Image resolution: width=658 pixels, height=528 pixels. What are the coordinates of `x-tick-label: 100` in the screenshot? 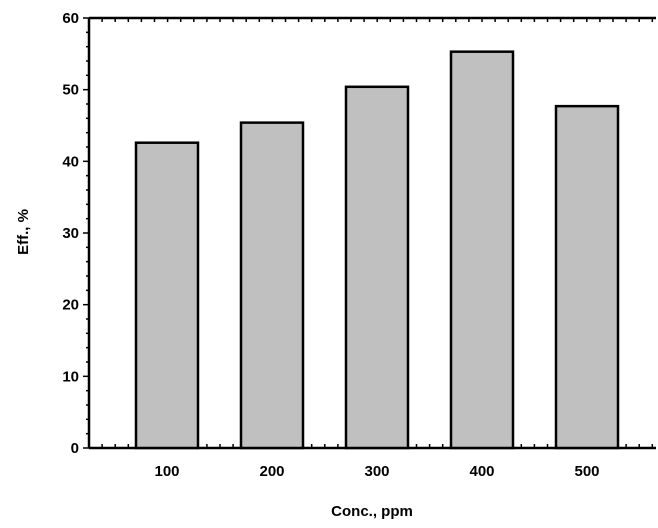 It's located at (166, 471).